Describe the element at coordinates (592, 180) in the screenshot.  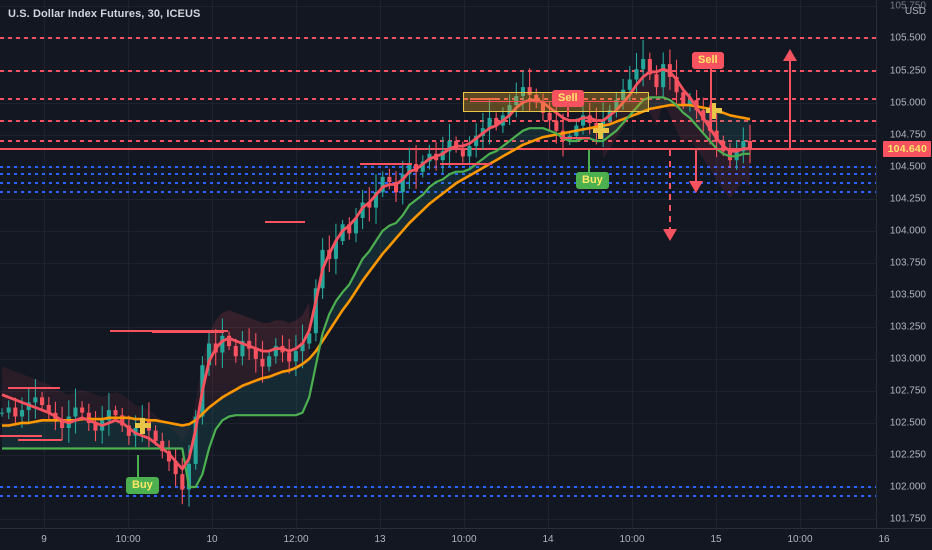
I see `buy-label-mid: Buy` at that location.